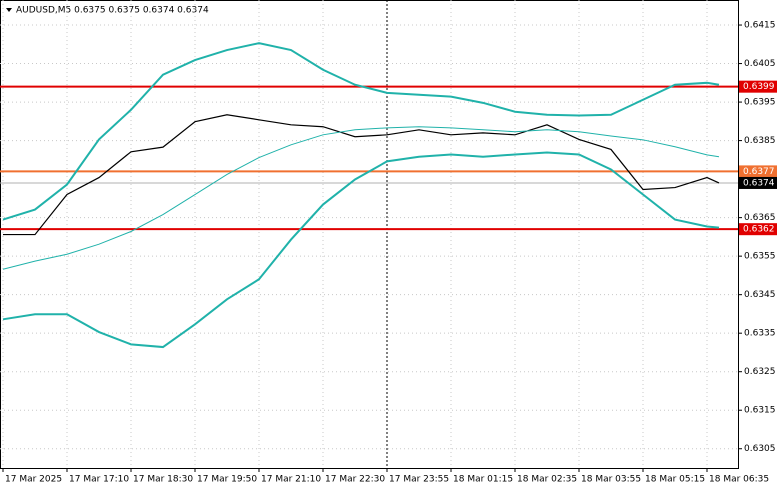  What do you see at coordinates (227, 480) in the screenshot?
I see `x-tick-label: 17 Mar 19:50` at bounding box center [227, 480].